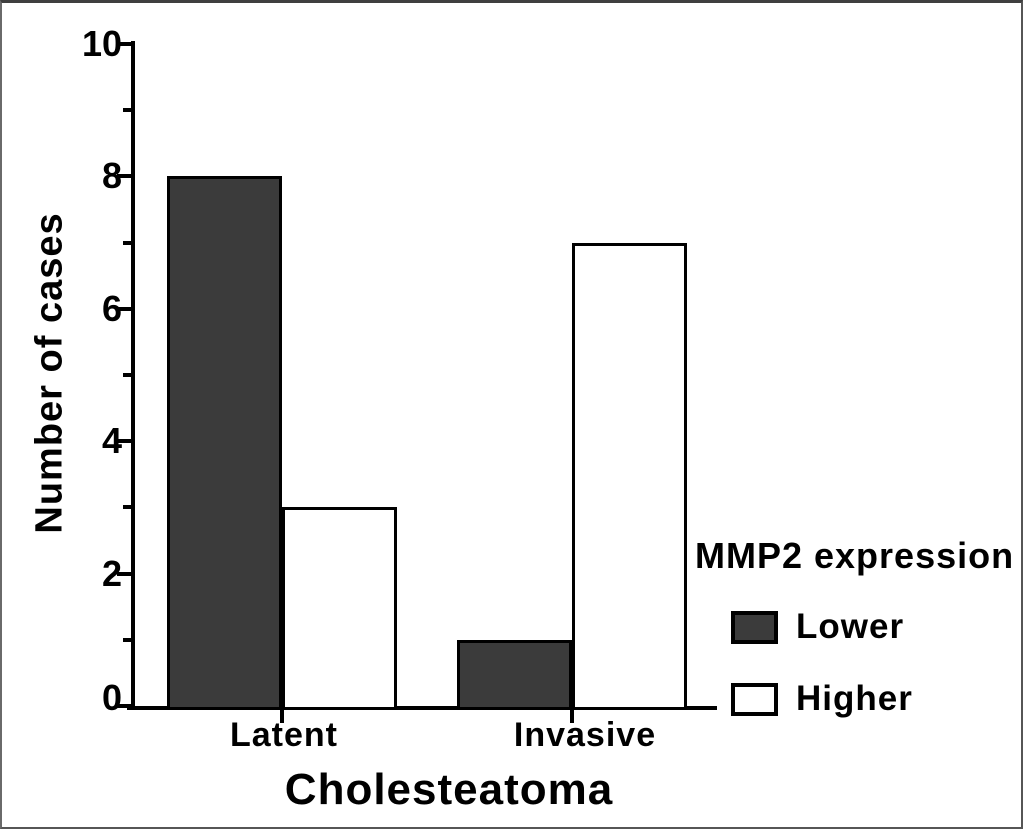  Describe the element at coordinates (224, 443) in the screenshot. I see `bar-latent-lower` at that location.